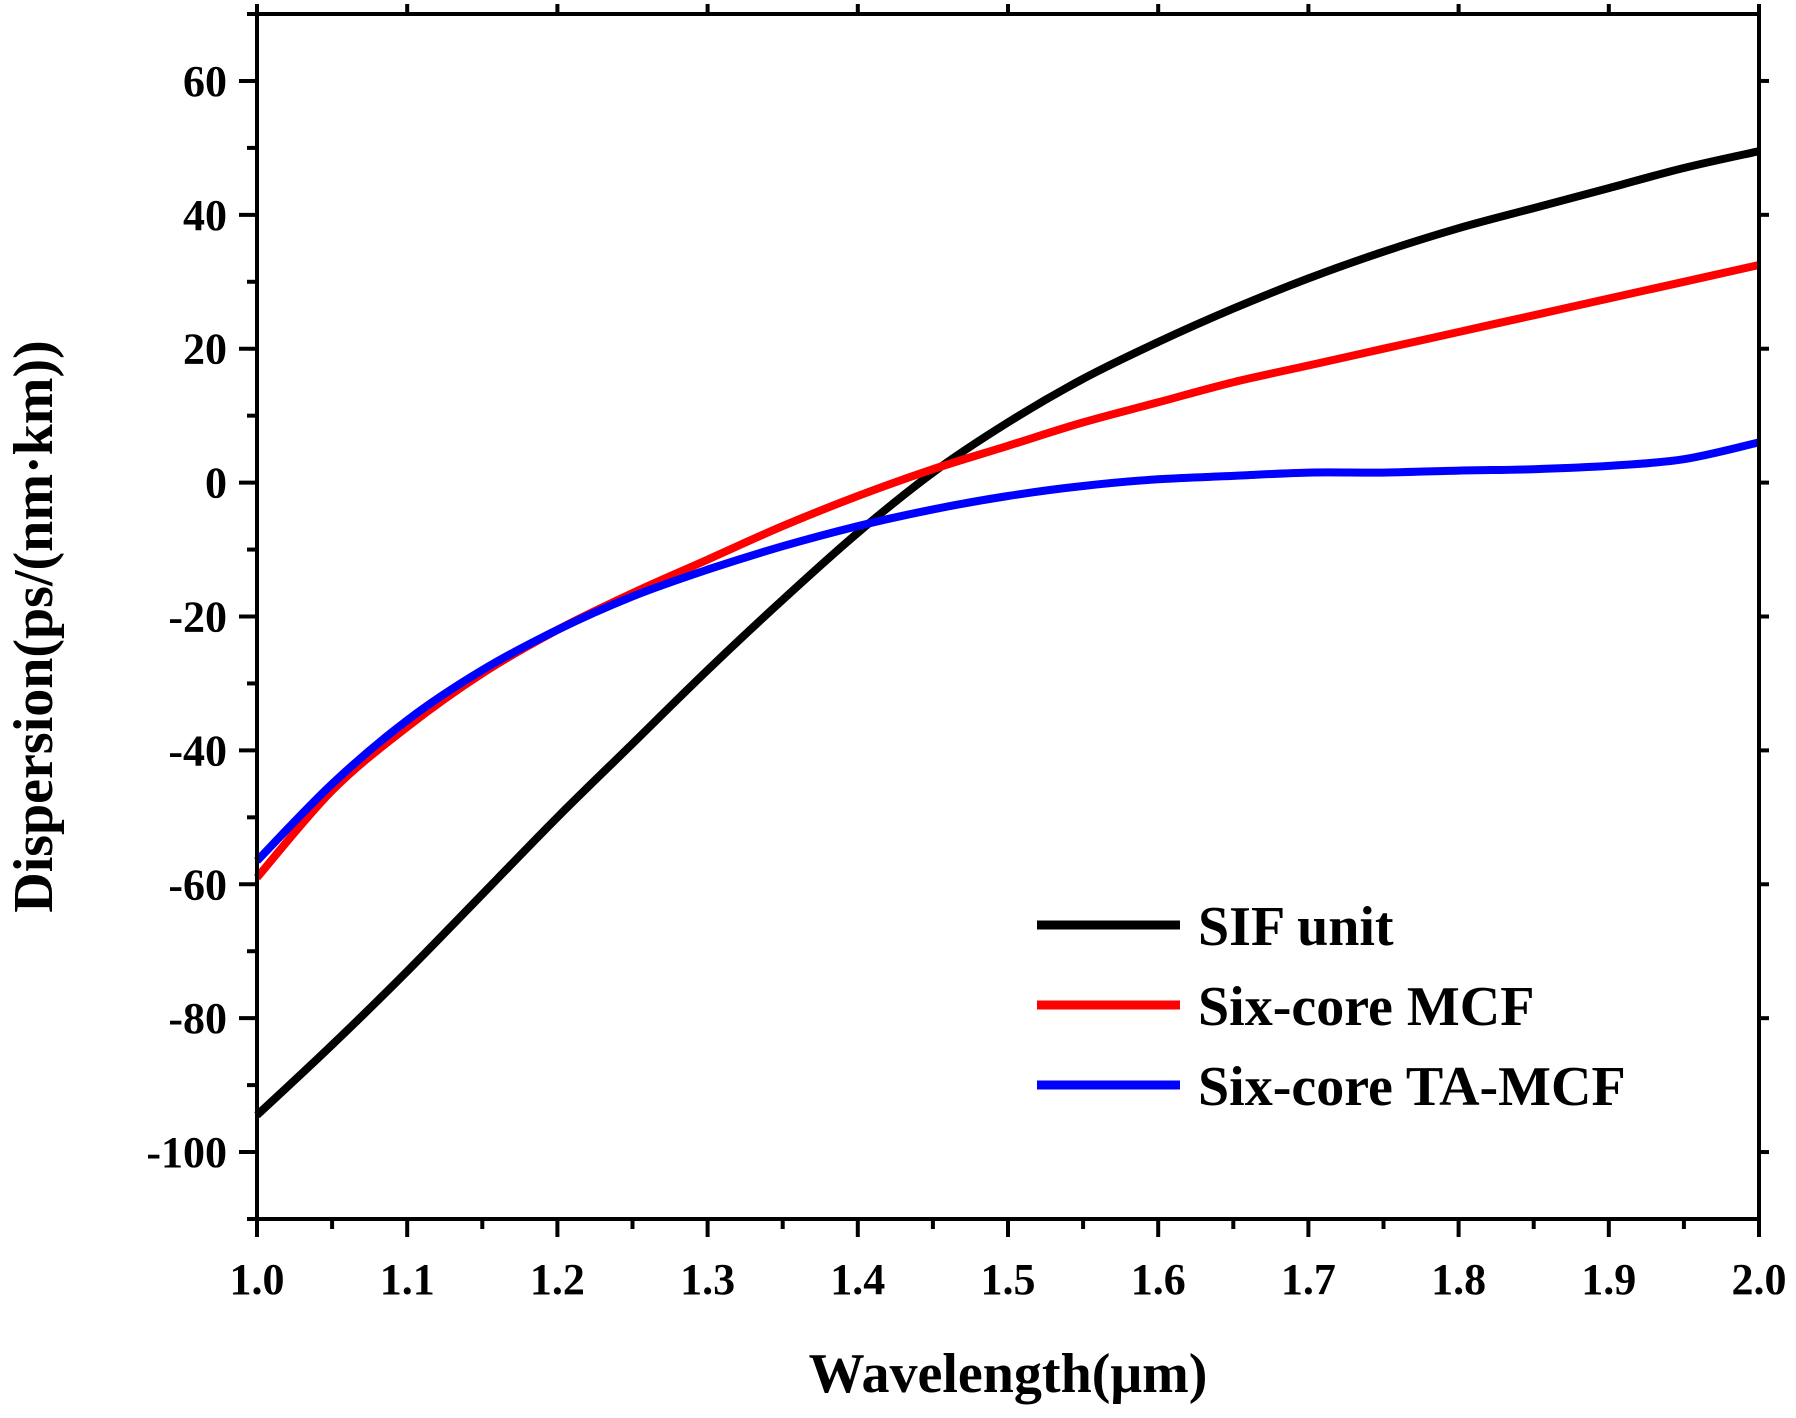 This screenshot has height=1418, width=1796. Describe the element at coordinates (197, 884) in the screenshot. I see `y-tick-label: -60` at that location.